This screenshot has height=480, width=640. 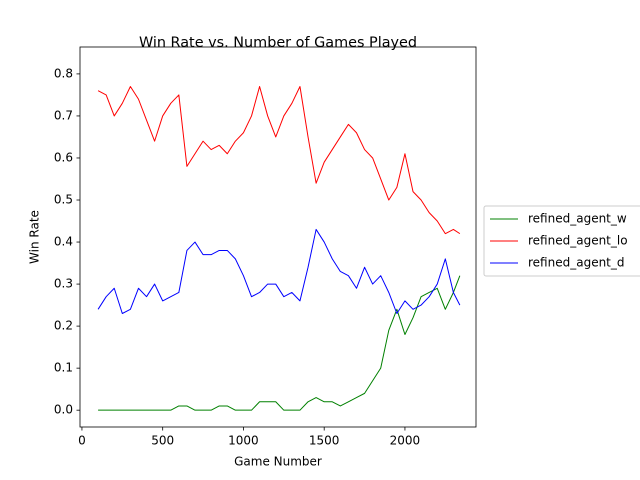 What do you see at coordinates (578, 241) in the screenshot?
I see `legend-label: refined_agent_lo` at bounding box center [578, 241].